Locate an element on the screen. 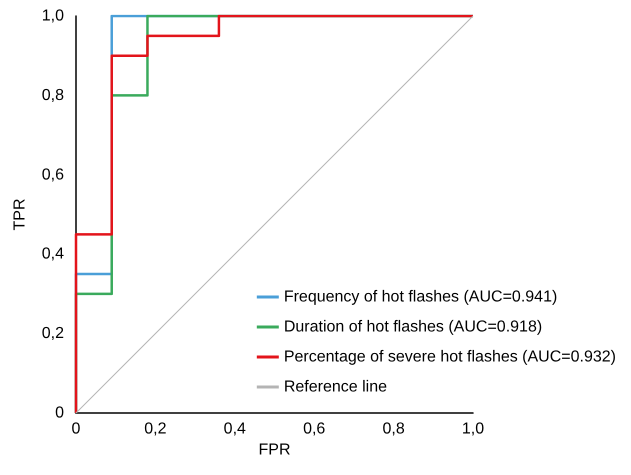 This screenshot has width=631, height=475. y-tick-label: 0,2 is located at coordinates (53, 333).